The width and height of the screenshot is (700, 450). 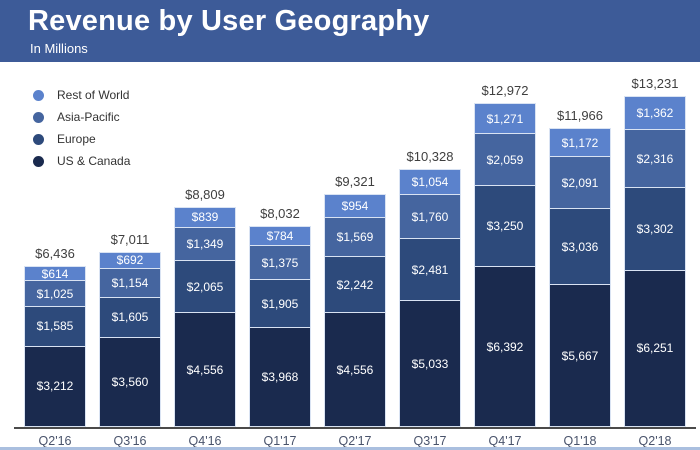 What do you see at coordinates (55, 386) in the screenshot?
I see `bar-segment: $3,212` at bounding box center [55, 386].